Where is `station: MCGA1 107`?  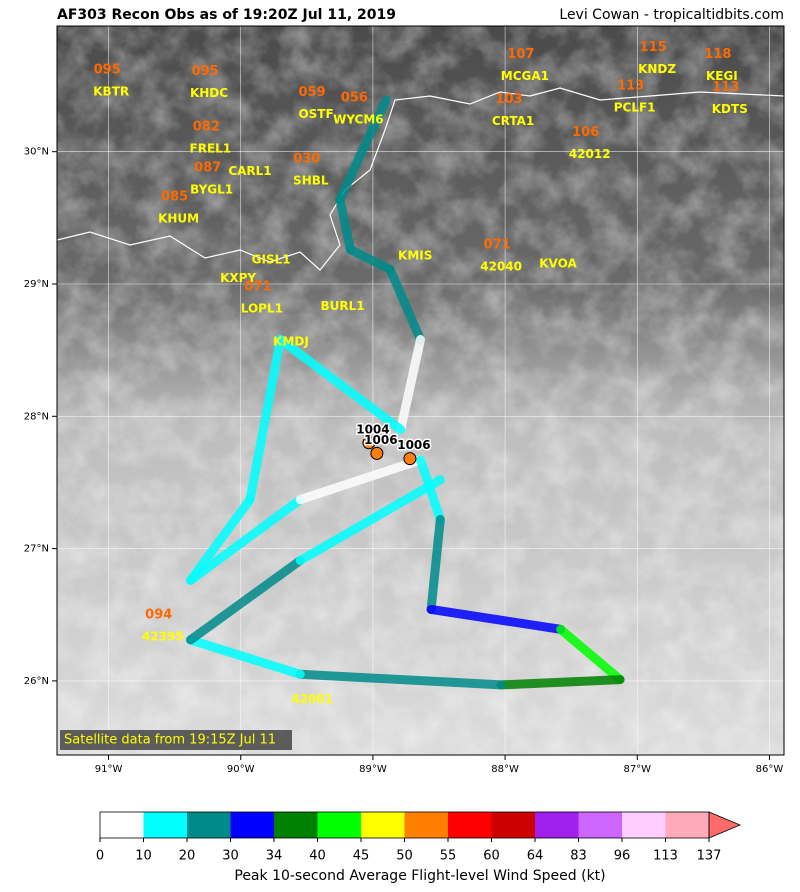
station: MCGA1 107 is located at coordinates (525, 65).